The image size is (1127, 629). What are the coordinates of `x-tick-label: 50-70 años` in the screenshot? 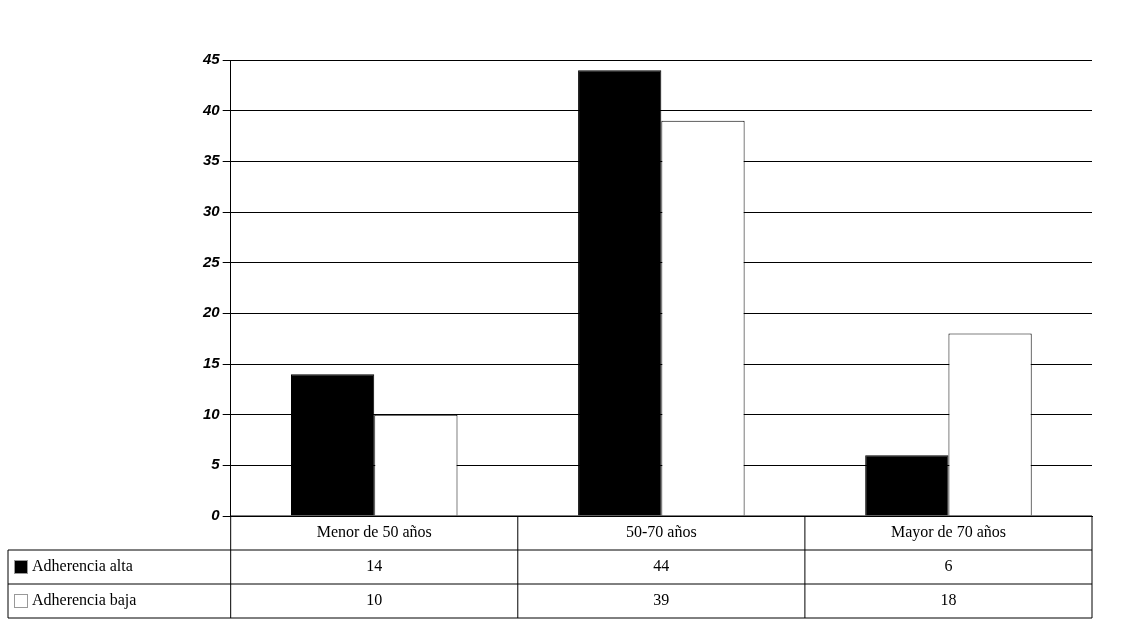 It's located at (661, 532).